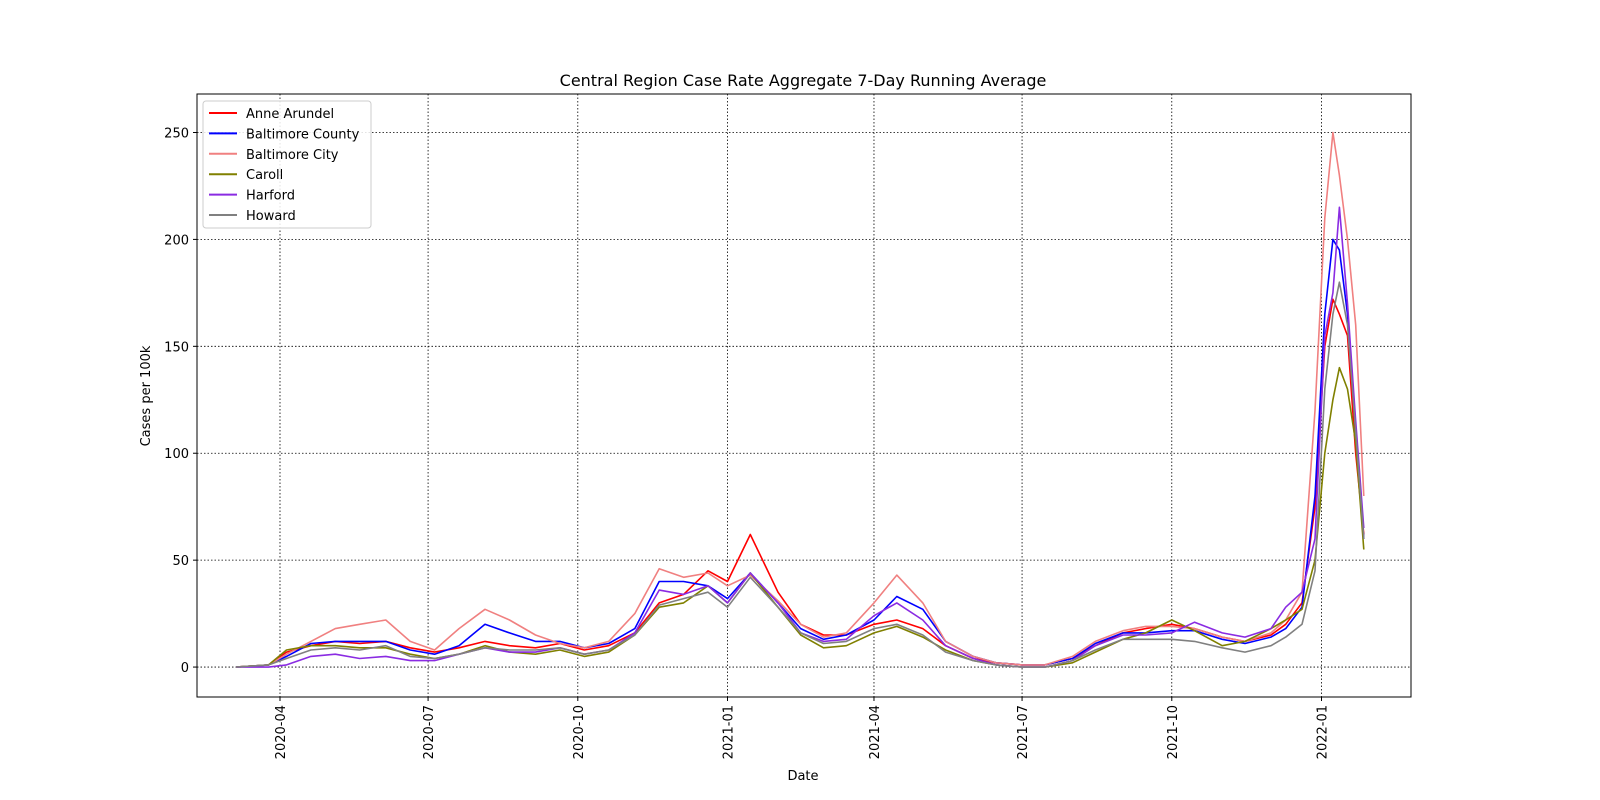 This screenshot has width=1600, height=800. Describe the element at coordinates (1173, 732) in the screenshot. I see `x-tick-label: 2021-10` at that location.